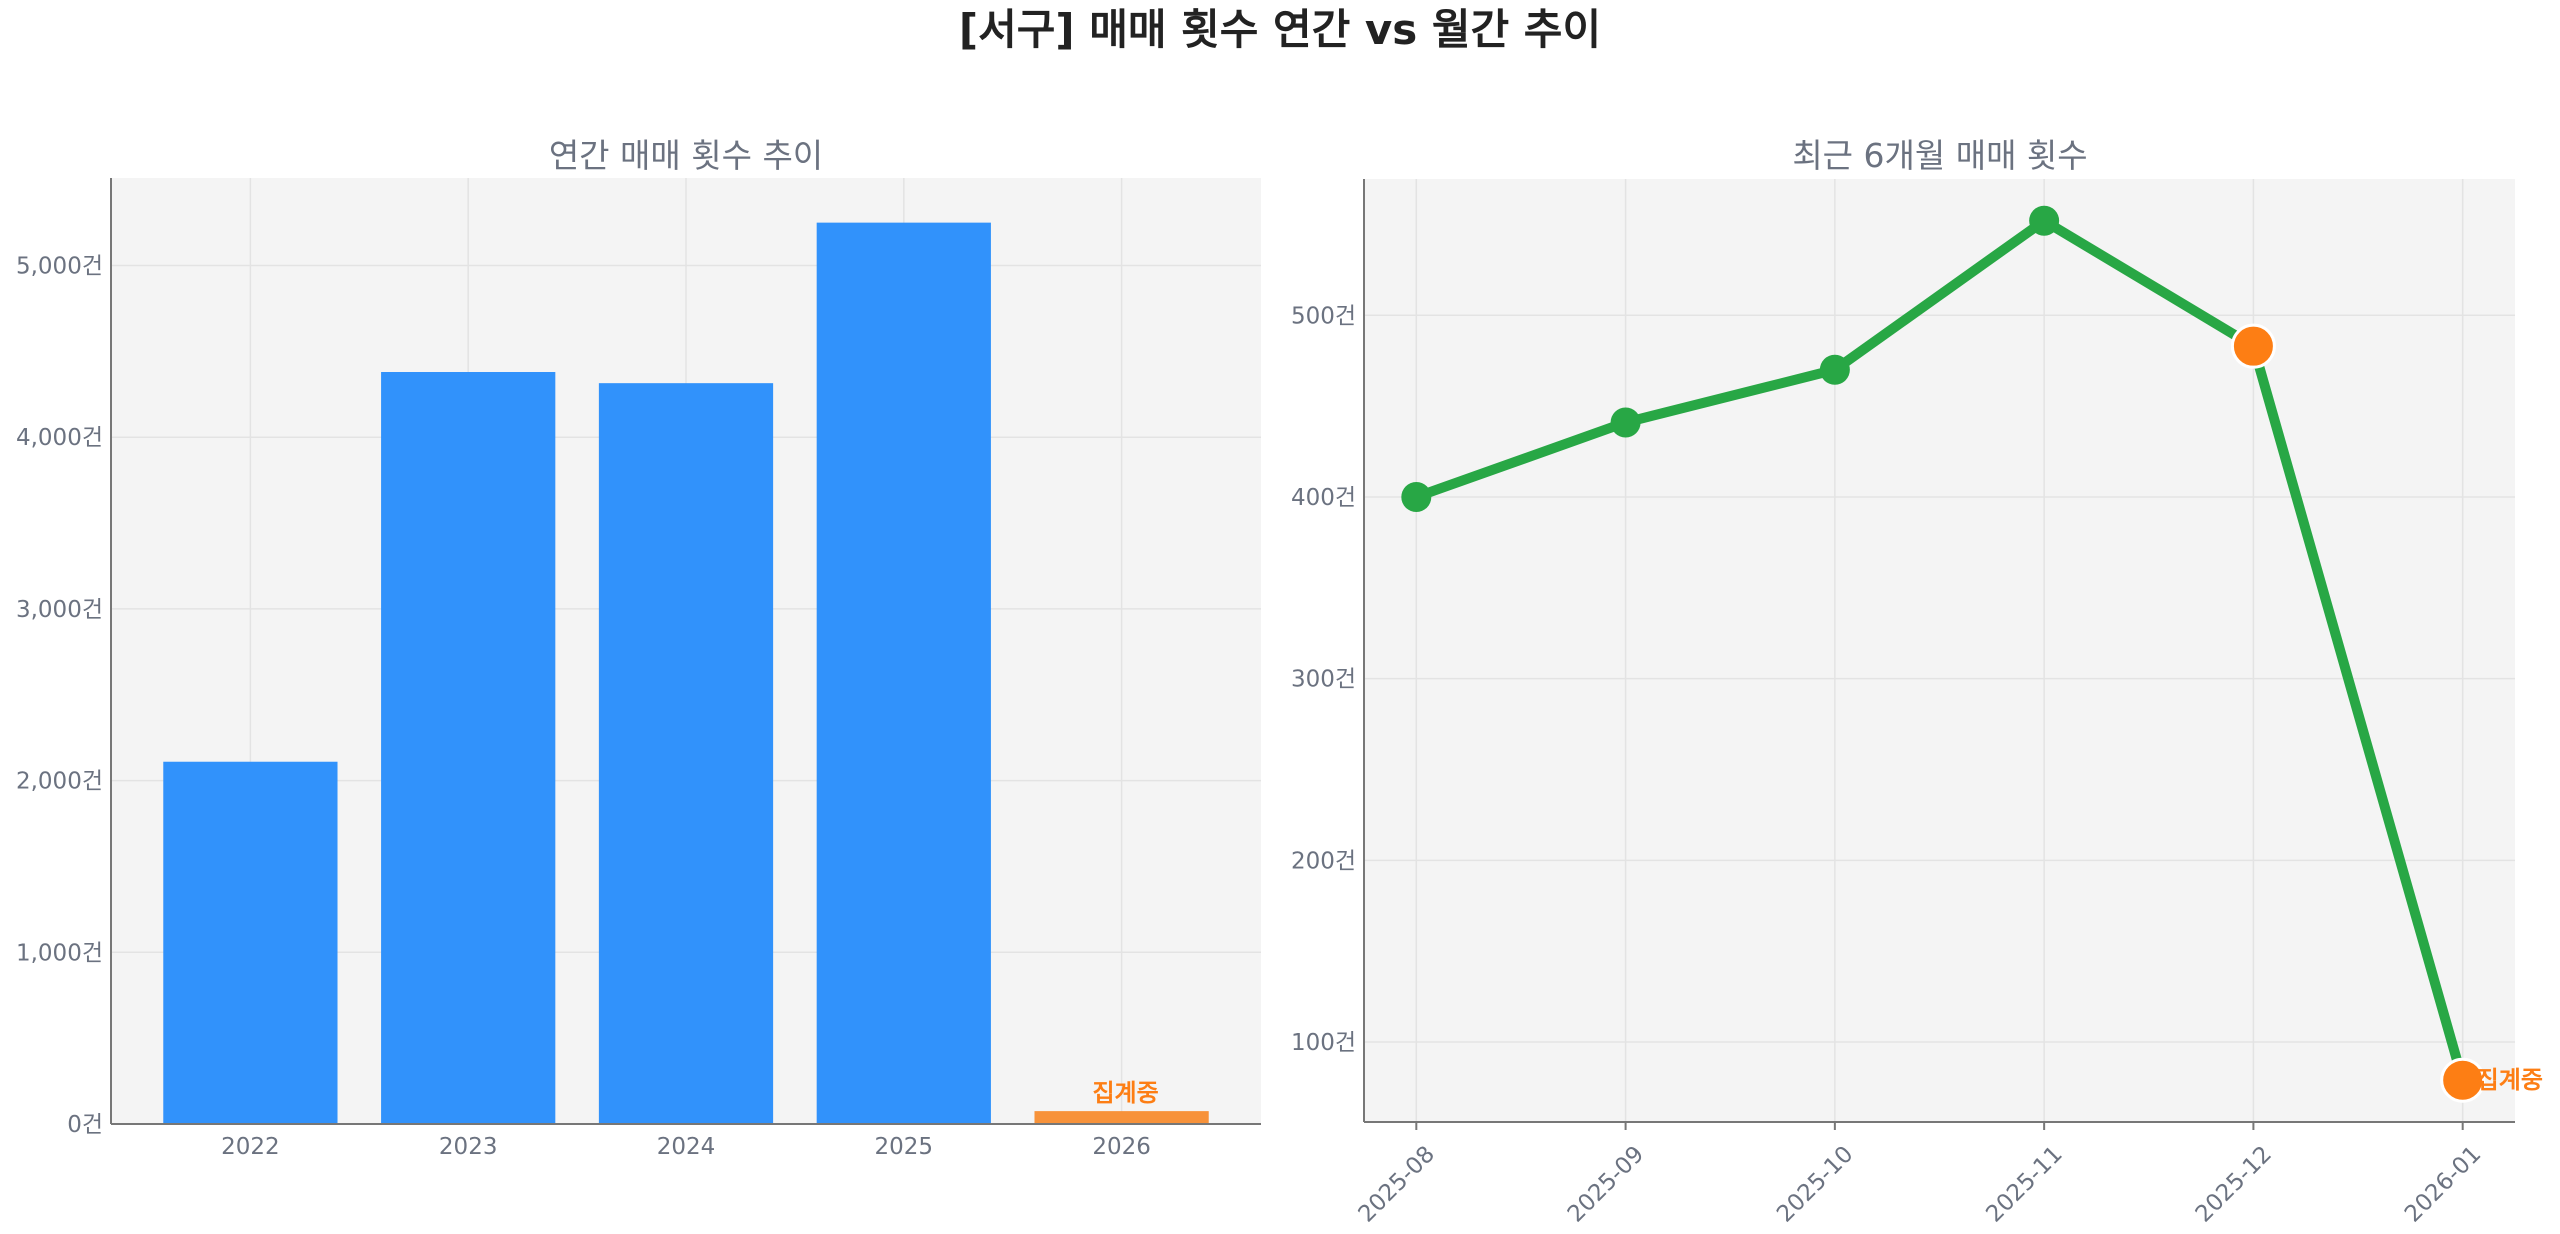  Describe the element at coordinates (1815, 1184) in the screenshot. I see `x-tick-label: 2025-10` at that location.